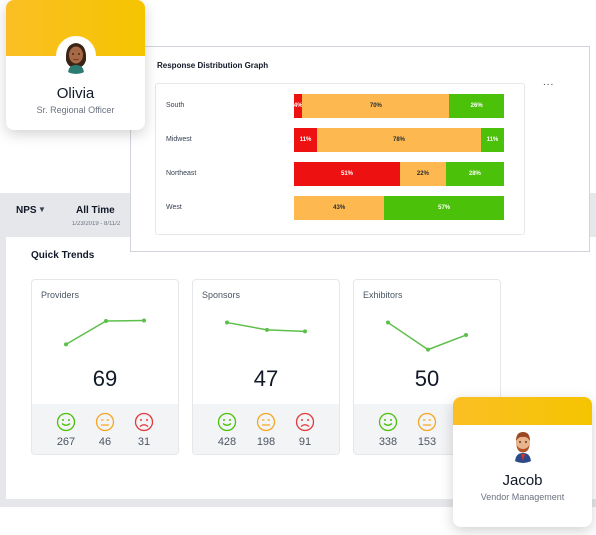 Image resolution: width=596 pixels, height=535 pixels. What do you see at coordinates (26, 210) in the screenshot?
I see `metric-selector: NPS` at bounding box center [26, 210].